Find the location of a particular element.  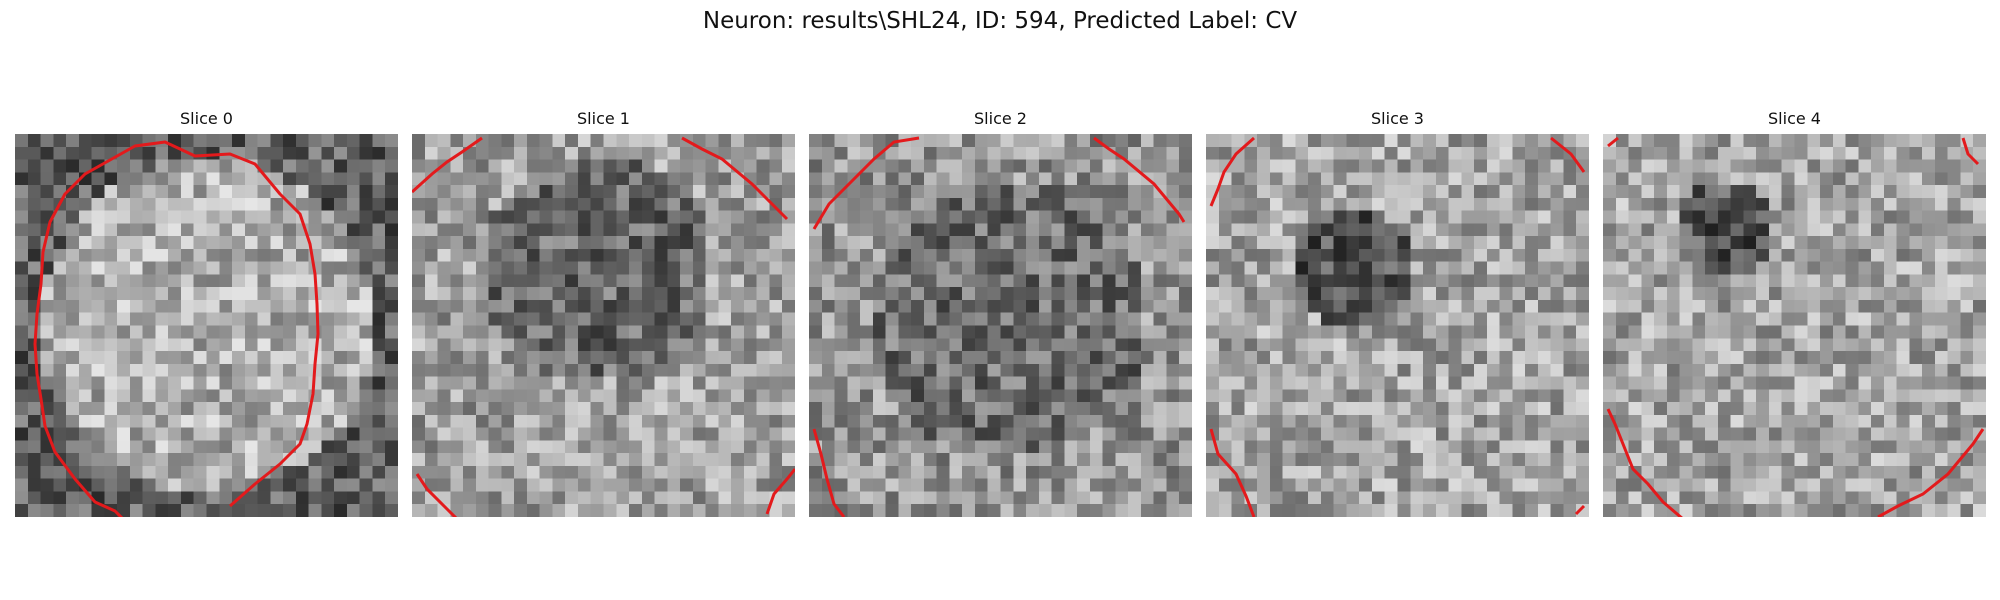

slice-title: Slice 1 is located at coordinates (603, 118).